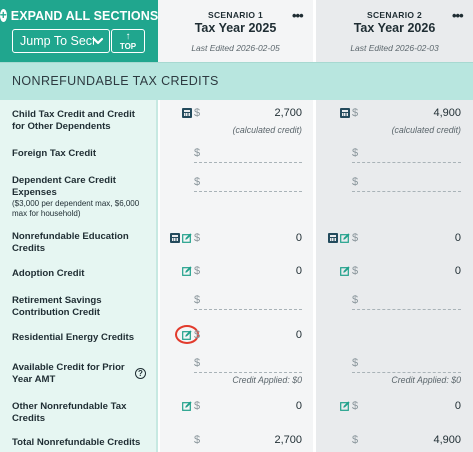 The image size is (473, 452). What do you see at coordinates (76, 442) in the screenshot?
I see `row-label: Total Nonrefundable Credits` at bounding box center [76, 442].